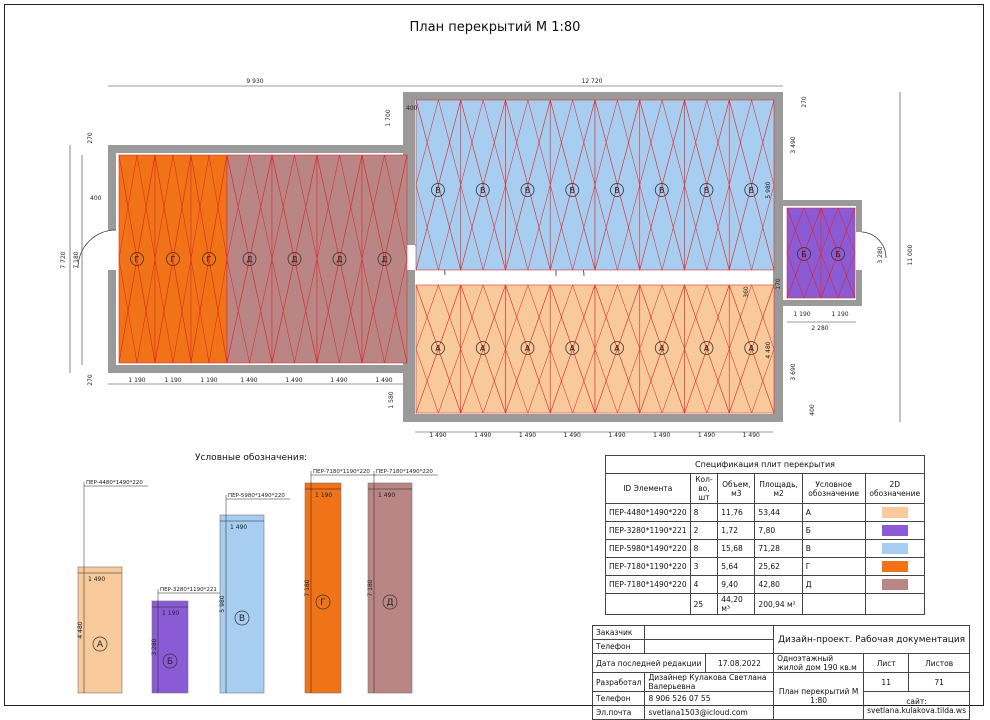 The image size is (990, 720). I want to click on legend-tag: ПЕР-7180*1490*220, so click(404, 472).